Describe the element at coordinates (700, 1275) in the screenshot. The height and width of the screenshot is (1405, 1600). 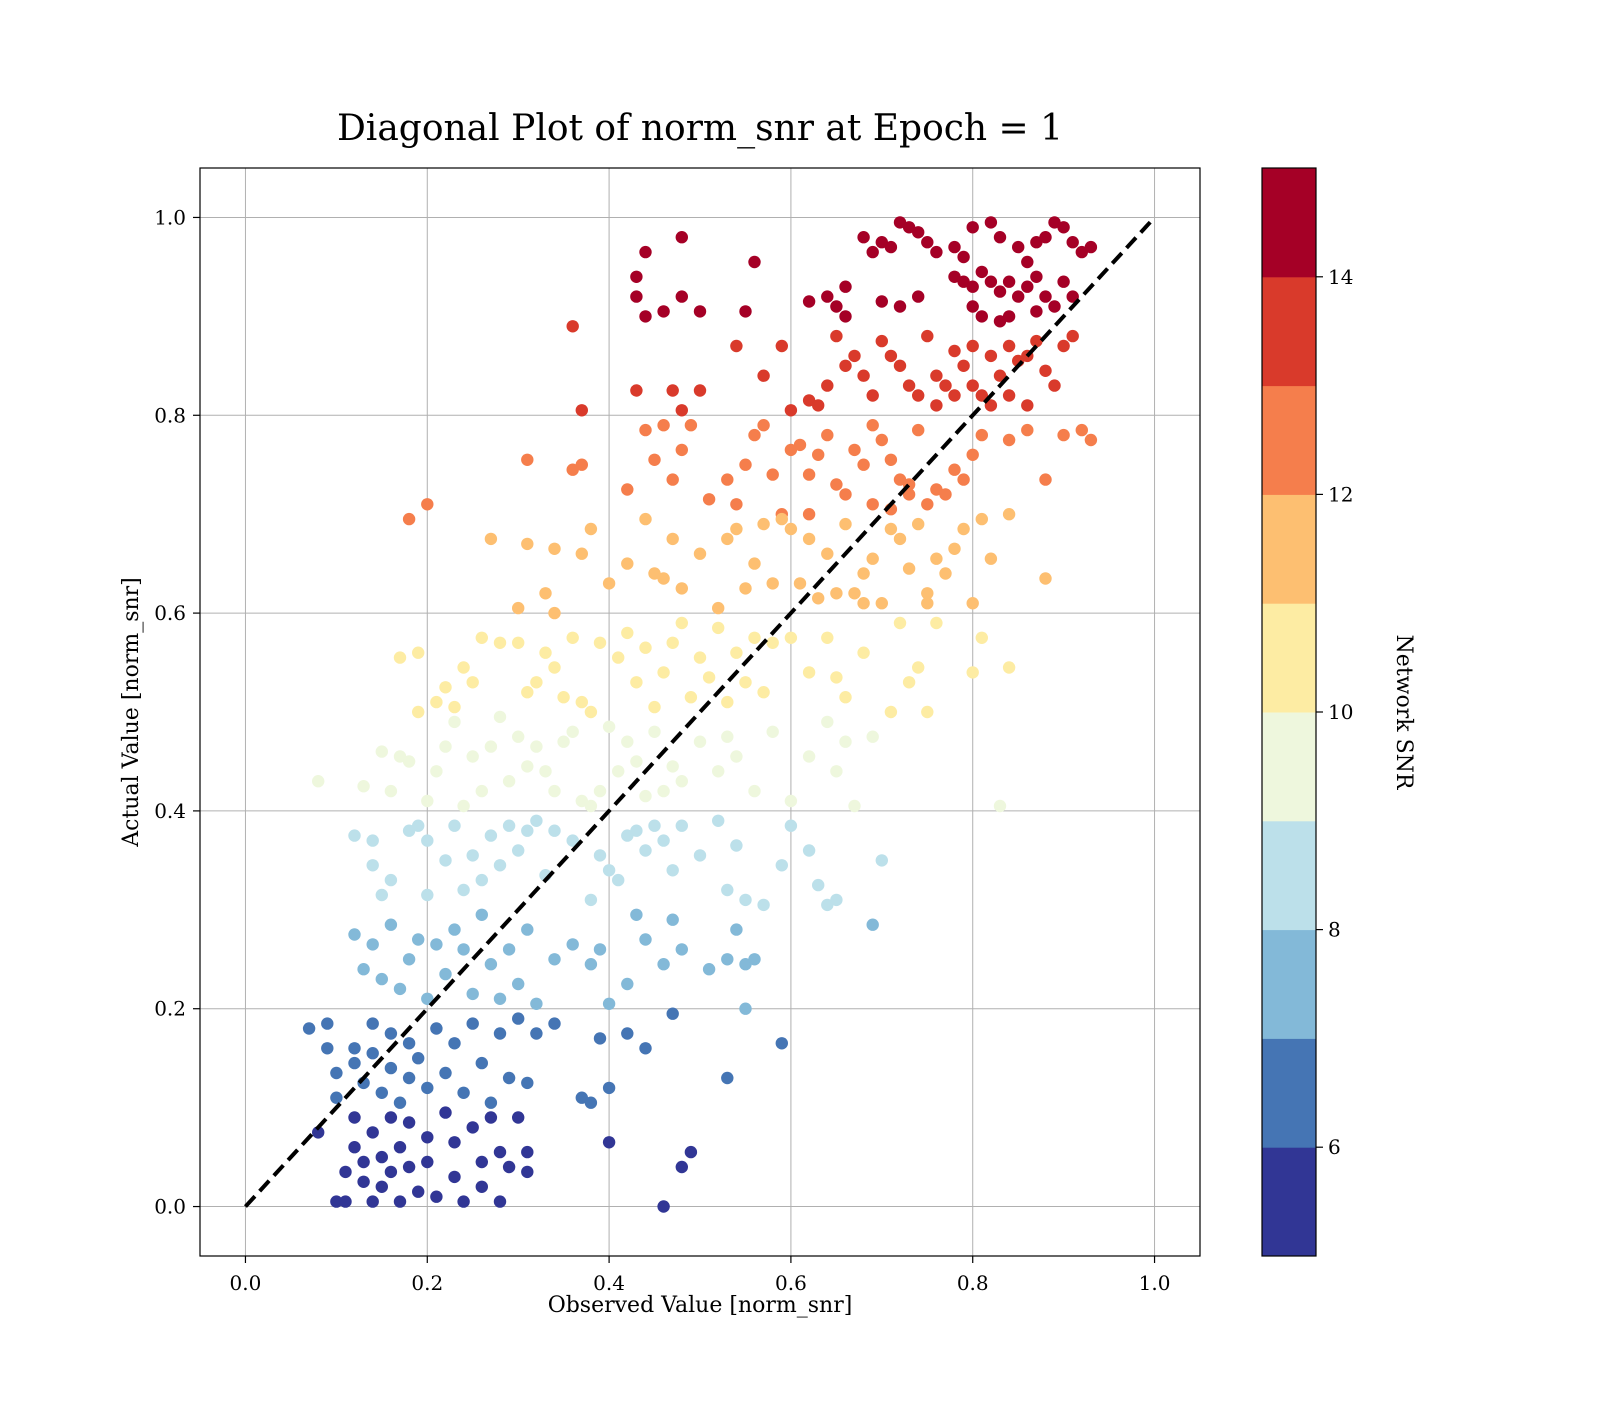
I see `x-axis-ticks: 0.0 0.2 0.4 0.6 0.8 1.0` at that location.